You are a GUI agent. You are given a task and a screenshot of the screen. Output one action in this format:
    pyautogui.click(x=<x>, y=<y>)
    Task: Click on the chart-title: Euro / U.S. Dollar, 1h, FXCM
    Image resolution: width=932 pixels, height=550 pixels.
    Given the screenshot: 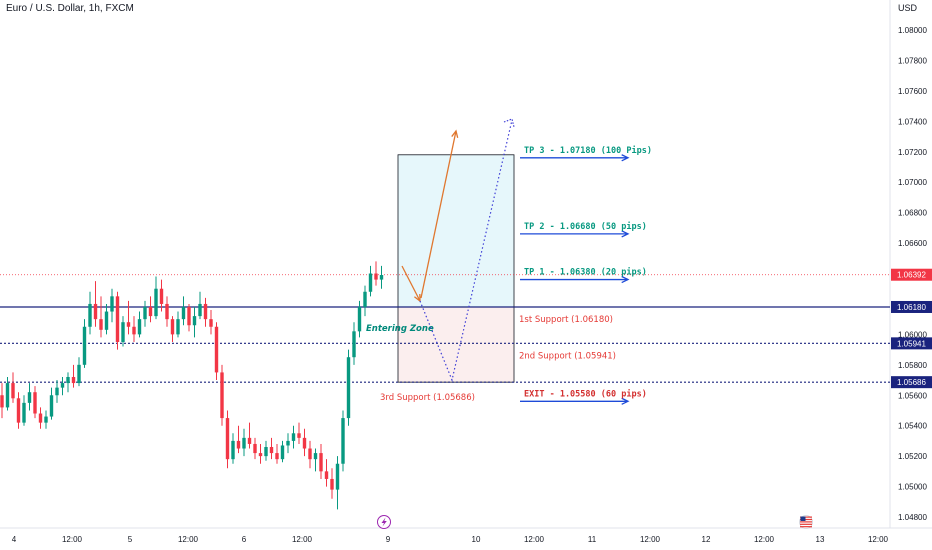 What is the action you would take?
    pyautogui.click(x=70, y=8)
    